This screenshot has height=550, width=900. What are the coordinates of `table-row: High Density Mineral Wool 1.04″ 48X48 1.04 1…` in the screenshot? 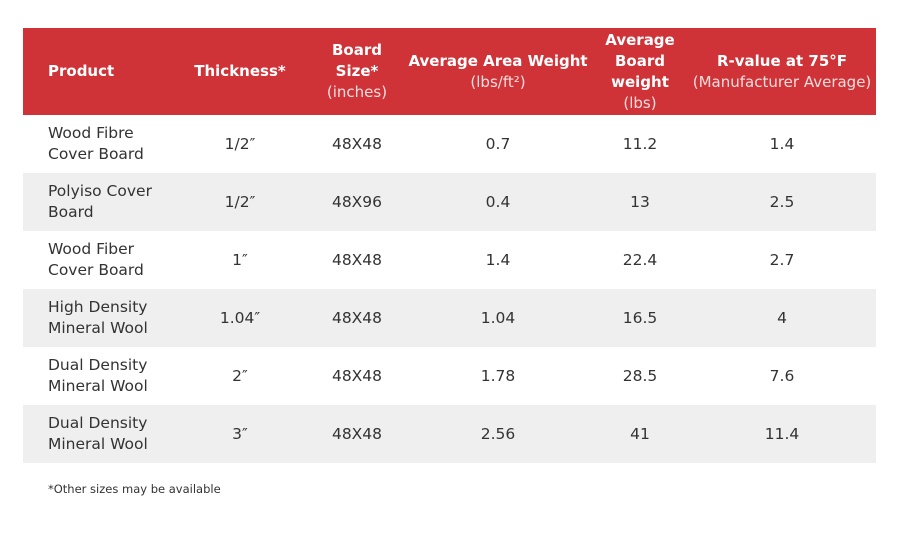 It's located at (449, 318).